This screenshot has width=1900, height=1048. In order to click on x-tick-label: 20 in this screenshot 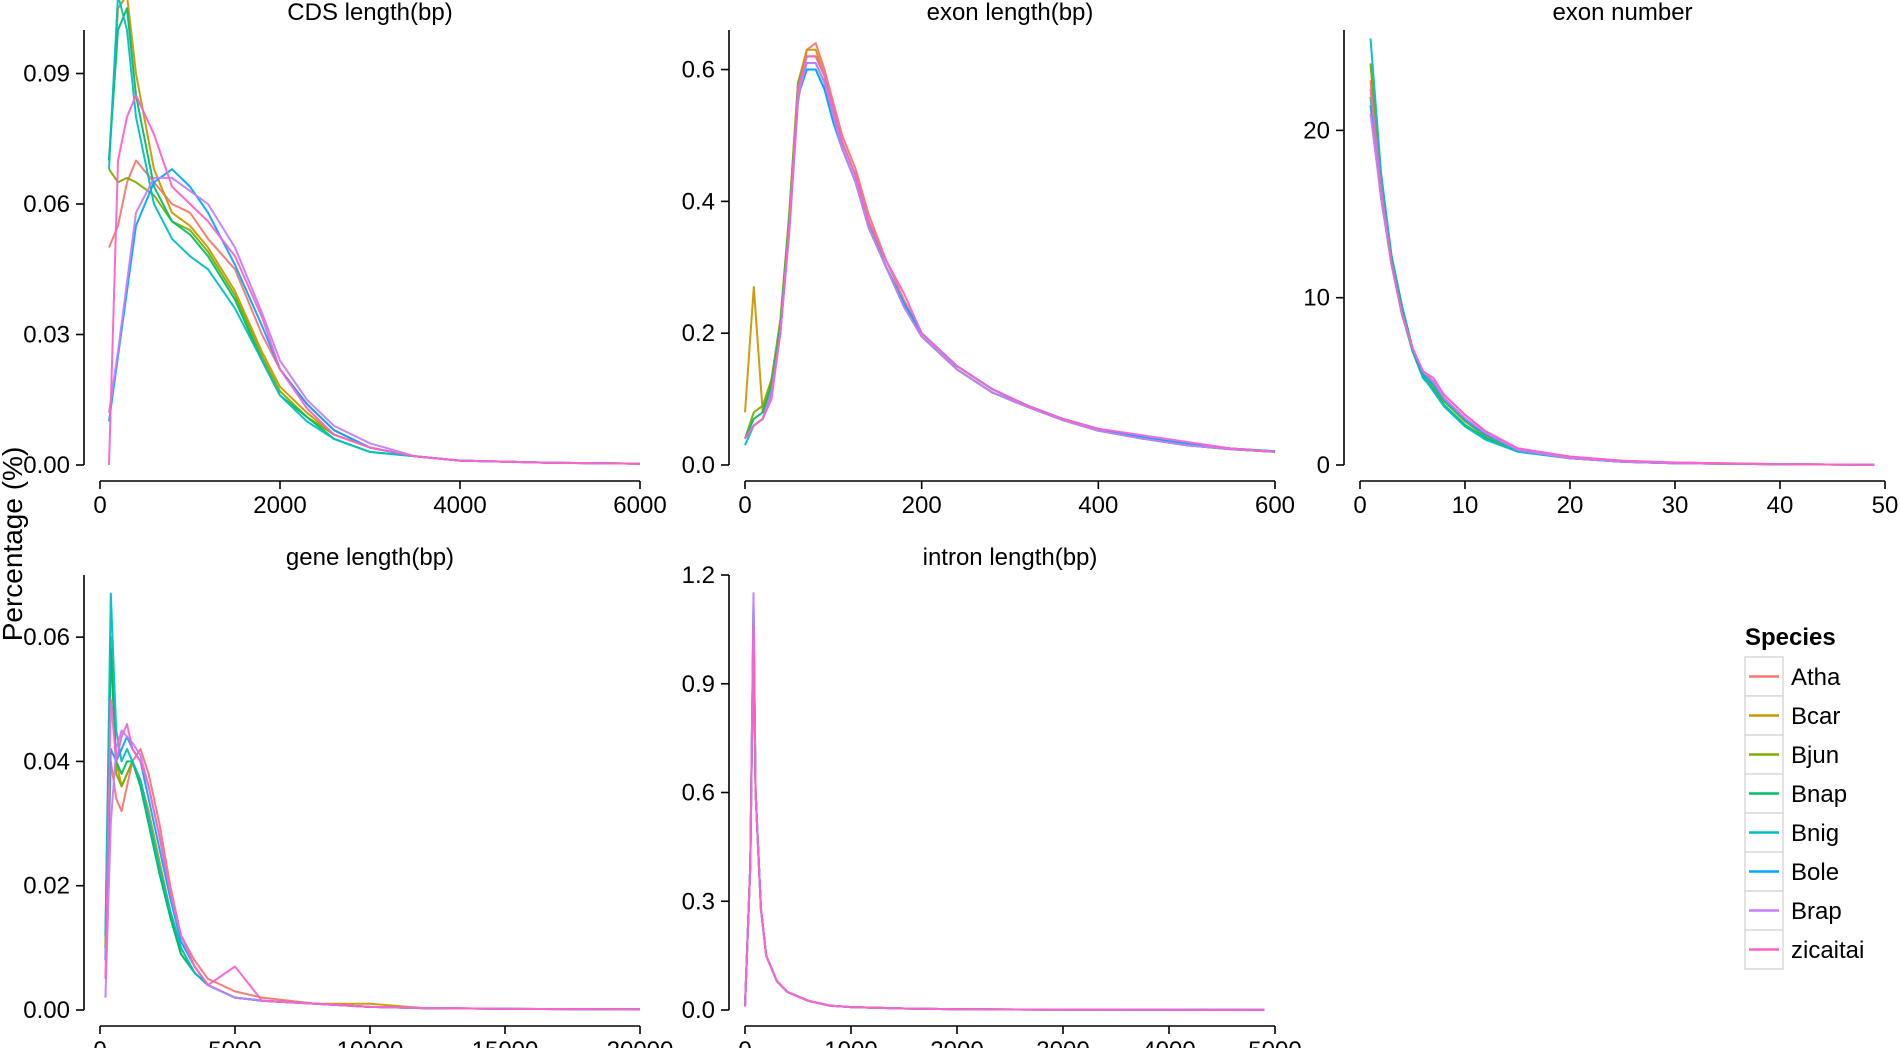, I will do `click(1570, 505)`.